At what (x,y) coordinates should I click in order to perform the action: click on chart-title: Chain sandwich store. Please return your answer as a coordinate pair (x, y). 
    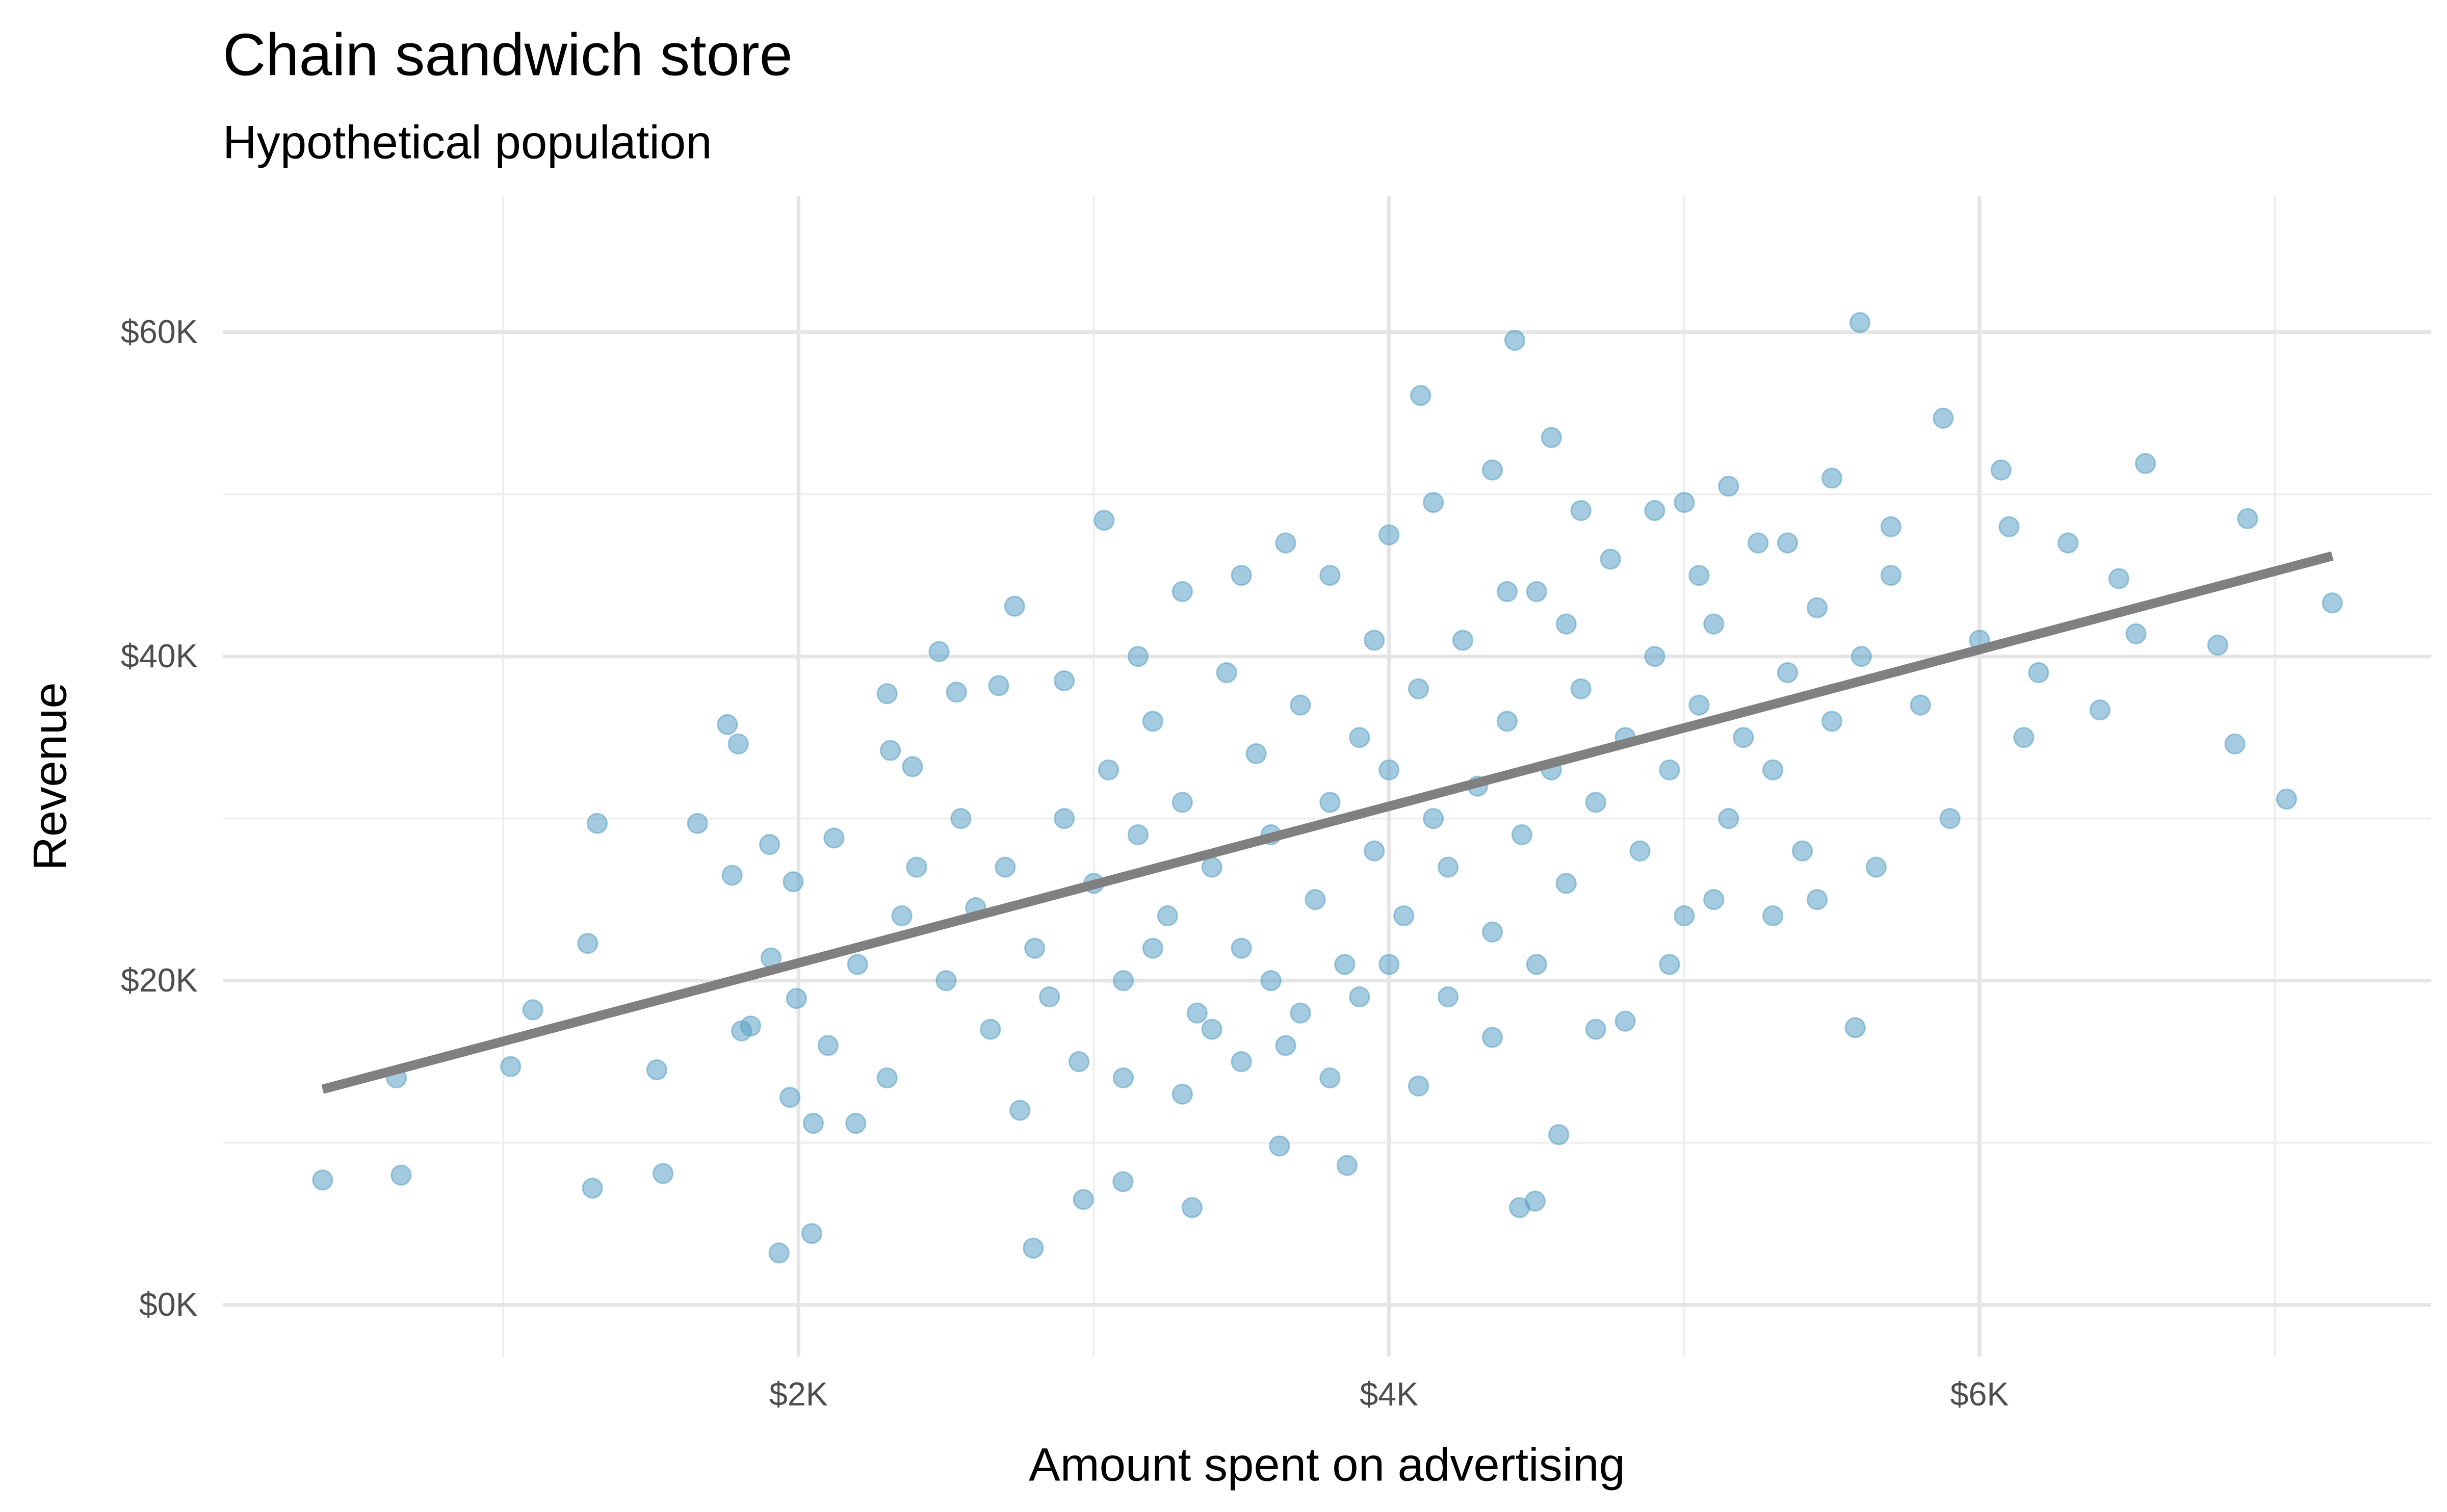
    Looking at the image, I should click on (508, 54).